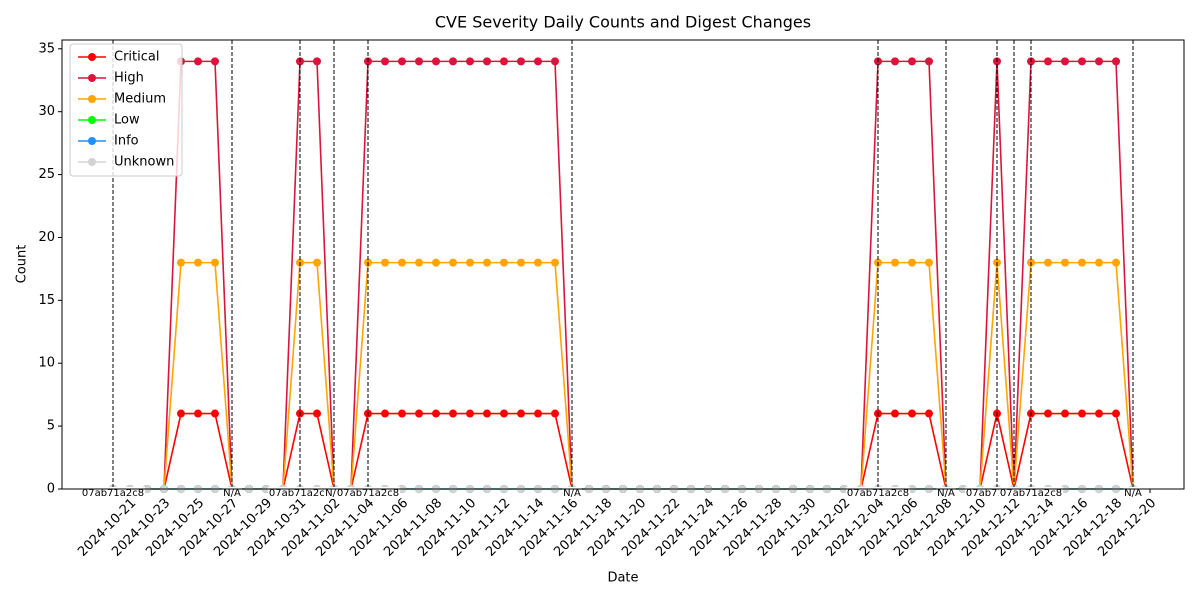  Describe the element at coordinates (140, 99) in the screenshot. I see `legend-label: Medium` at that location.